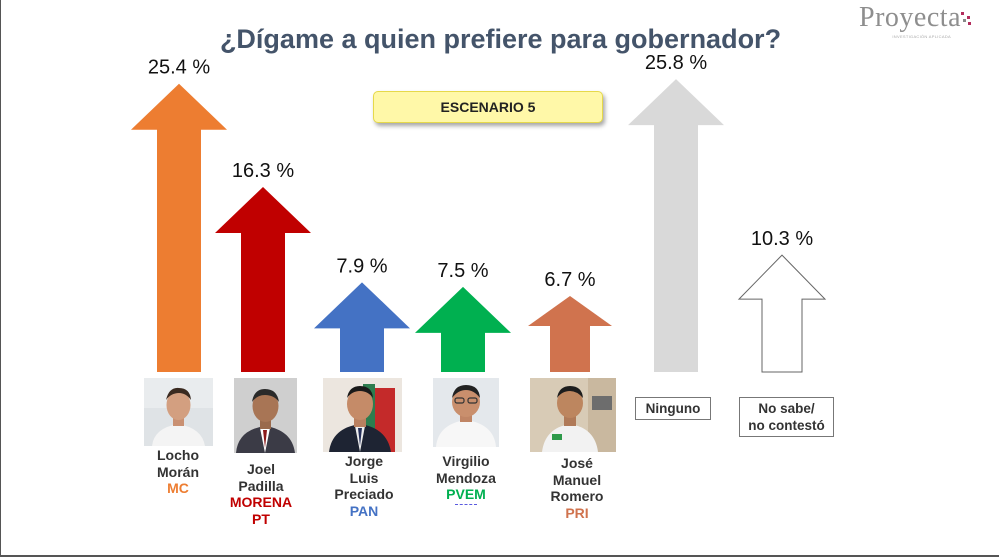 Image resolution: width=999 pixels, height=557 pixels. Describe the element at coordinates (178, 412) in the screenshot. I see `candidate-photo-locho-moran` at that location.